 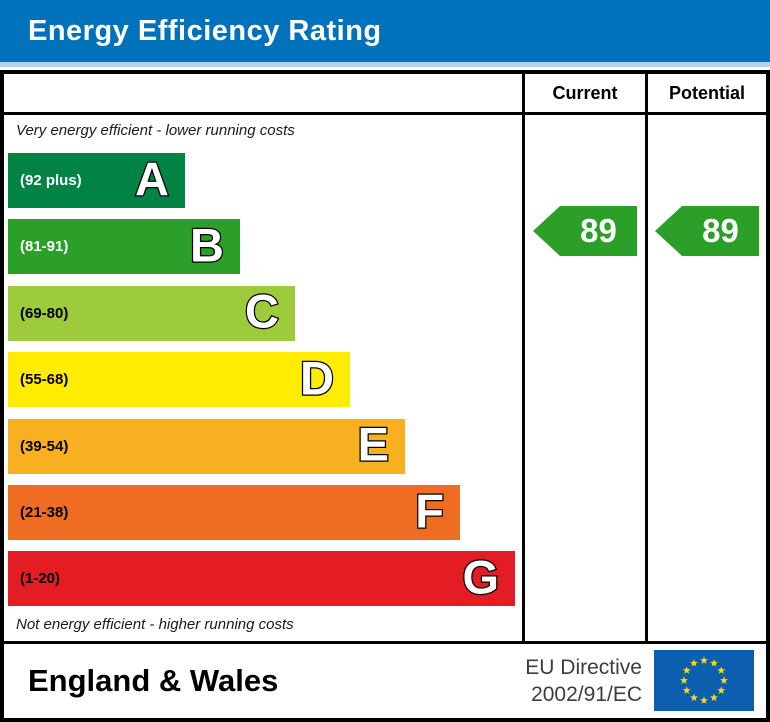 I want to click on band-letter: A, so click(x=152, y=179).